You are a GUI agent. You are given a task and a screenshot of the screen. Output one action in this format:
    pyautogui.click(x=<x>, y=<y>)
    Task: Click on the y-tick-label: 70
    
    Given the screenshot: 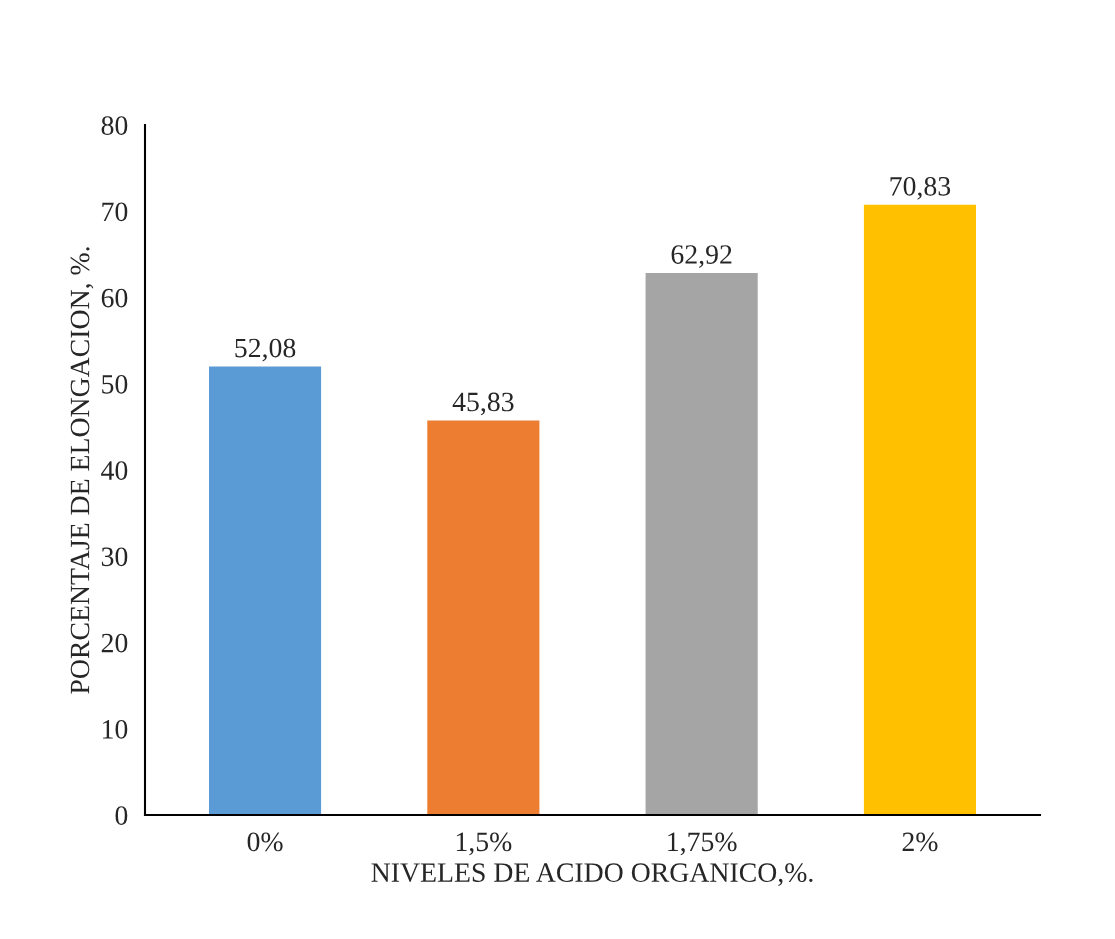 What is the action you would take?
    pyautogui.click(x=115, y=212)
    